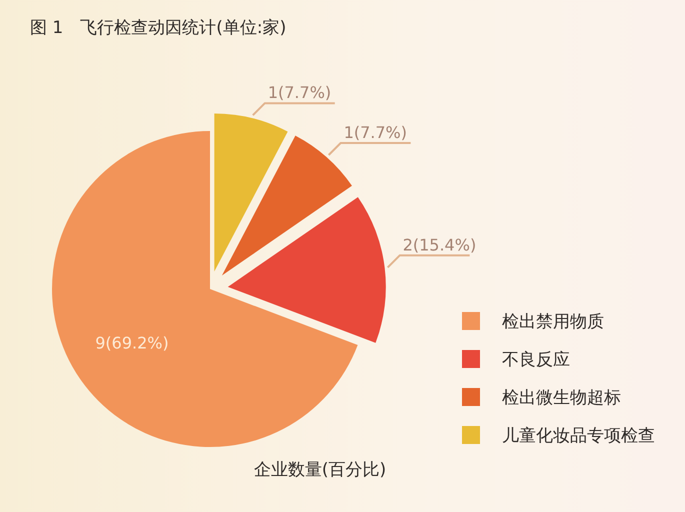 This screenshot has width=685, height=512. I want to click on legend-label: 检出微生物超标, so click(561, 397).